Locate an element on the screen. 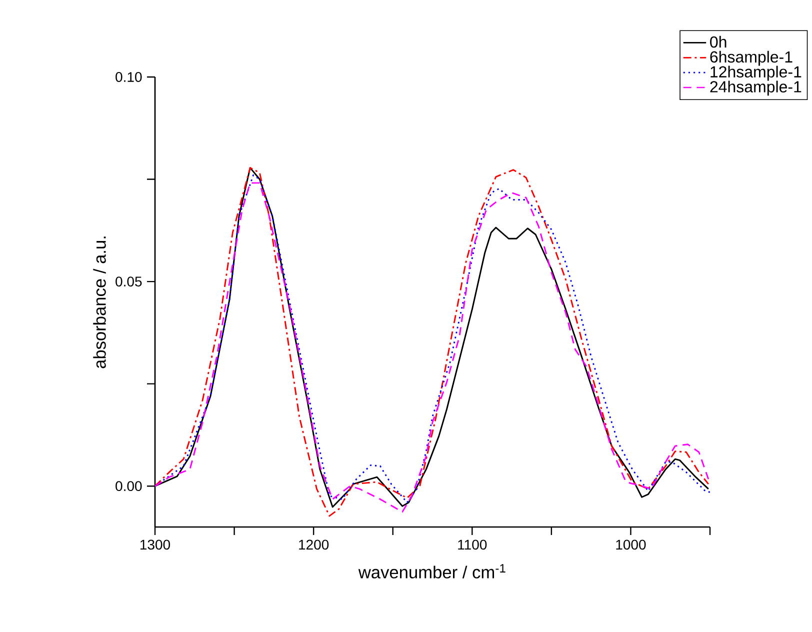  y-axis-title: absorbance / a.u. is located at coordinates (99, 302).